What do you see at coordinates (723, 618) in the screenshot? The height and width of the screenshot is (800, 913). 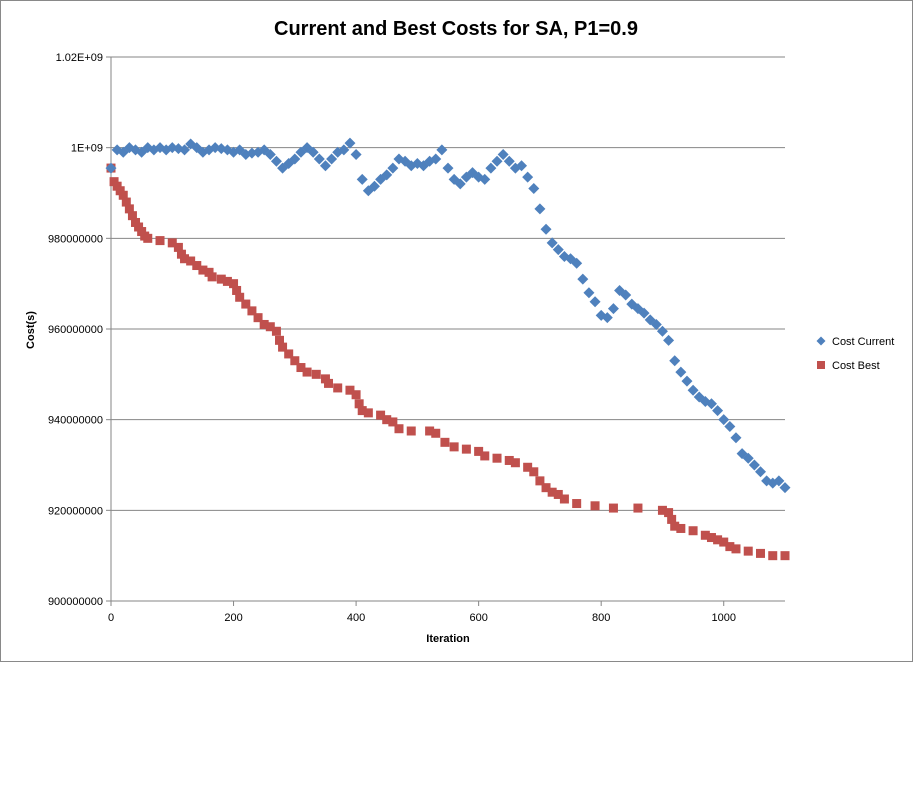 I see `x-tick-label: 1000` at bounding box center [723, 618].